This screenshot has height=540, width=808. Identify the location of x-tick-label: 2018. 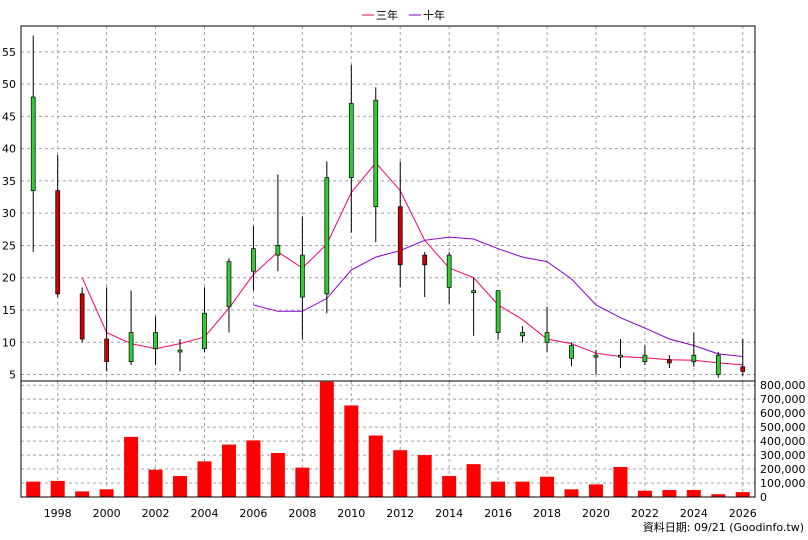
(547, 513).